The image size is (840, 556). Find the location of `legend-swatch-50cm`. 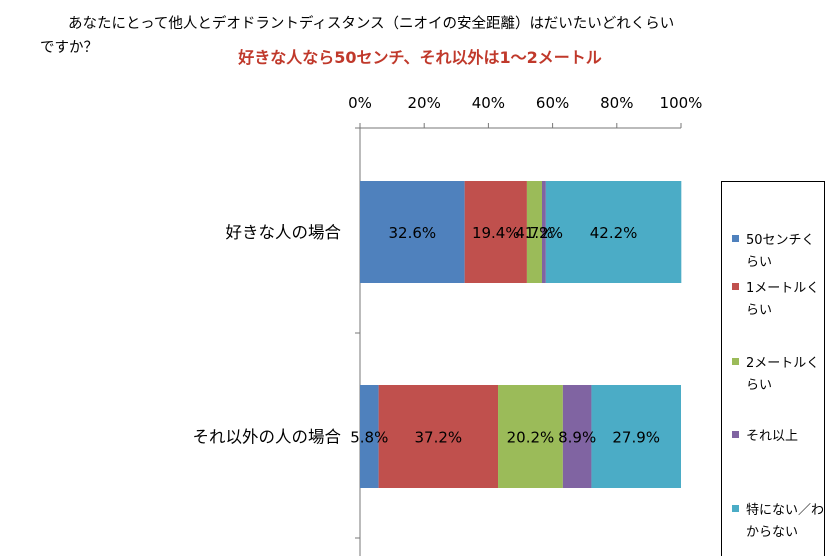

legend-swatch-50cm is located at coordinates (735, 238).